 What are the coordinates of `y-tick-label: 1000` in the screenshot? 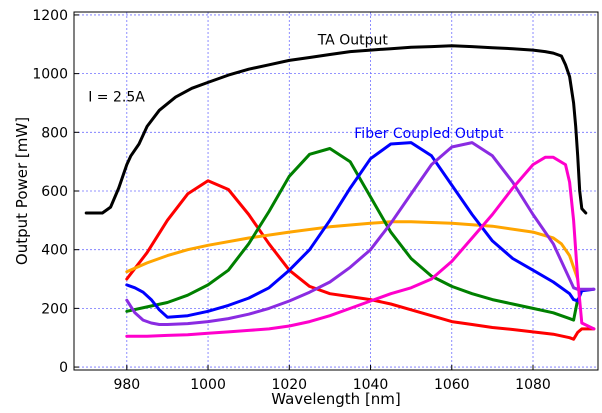 It's located at (50, 75).